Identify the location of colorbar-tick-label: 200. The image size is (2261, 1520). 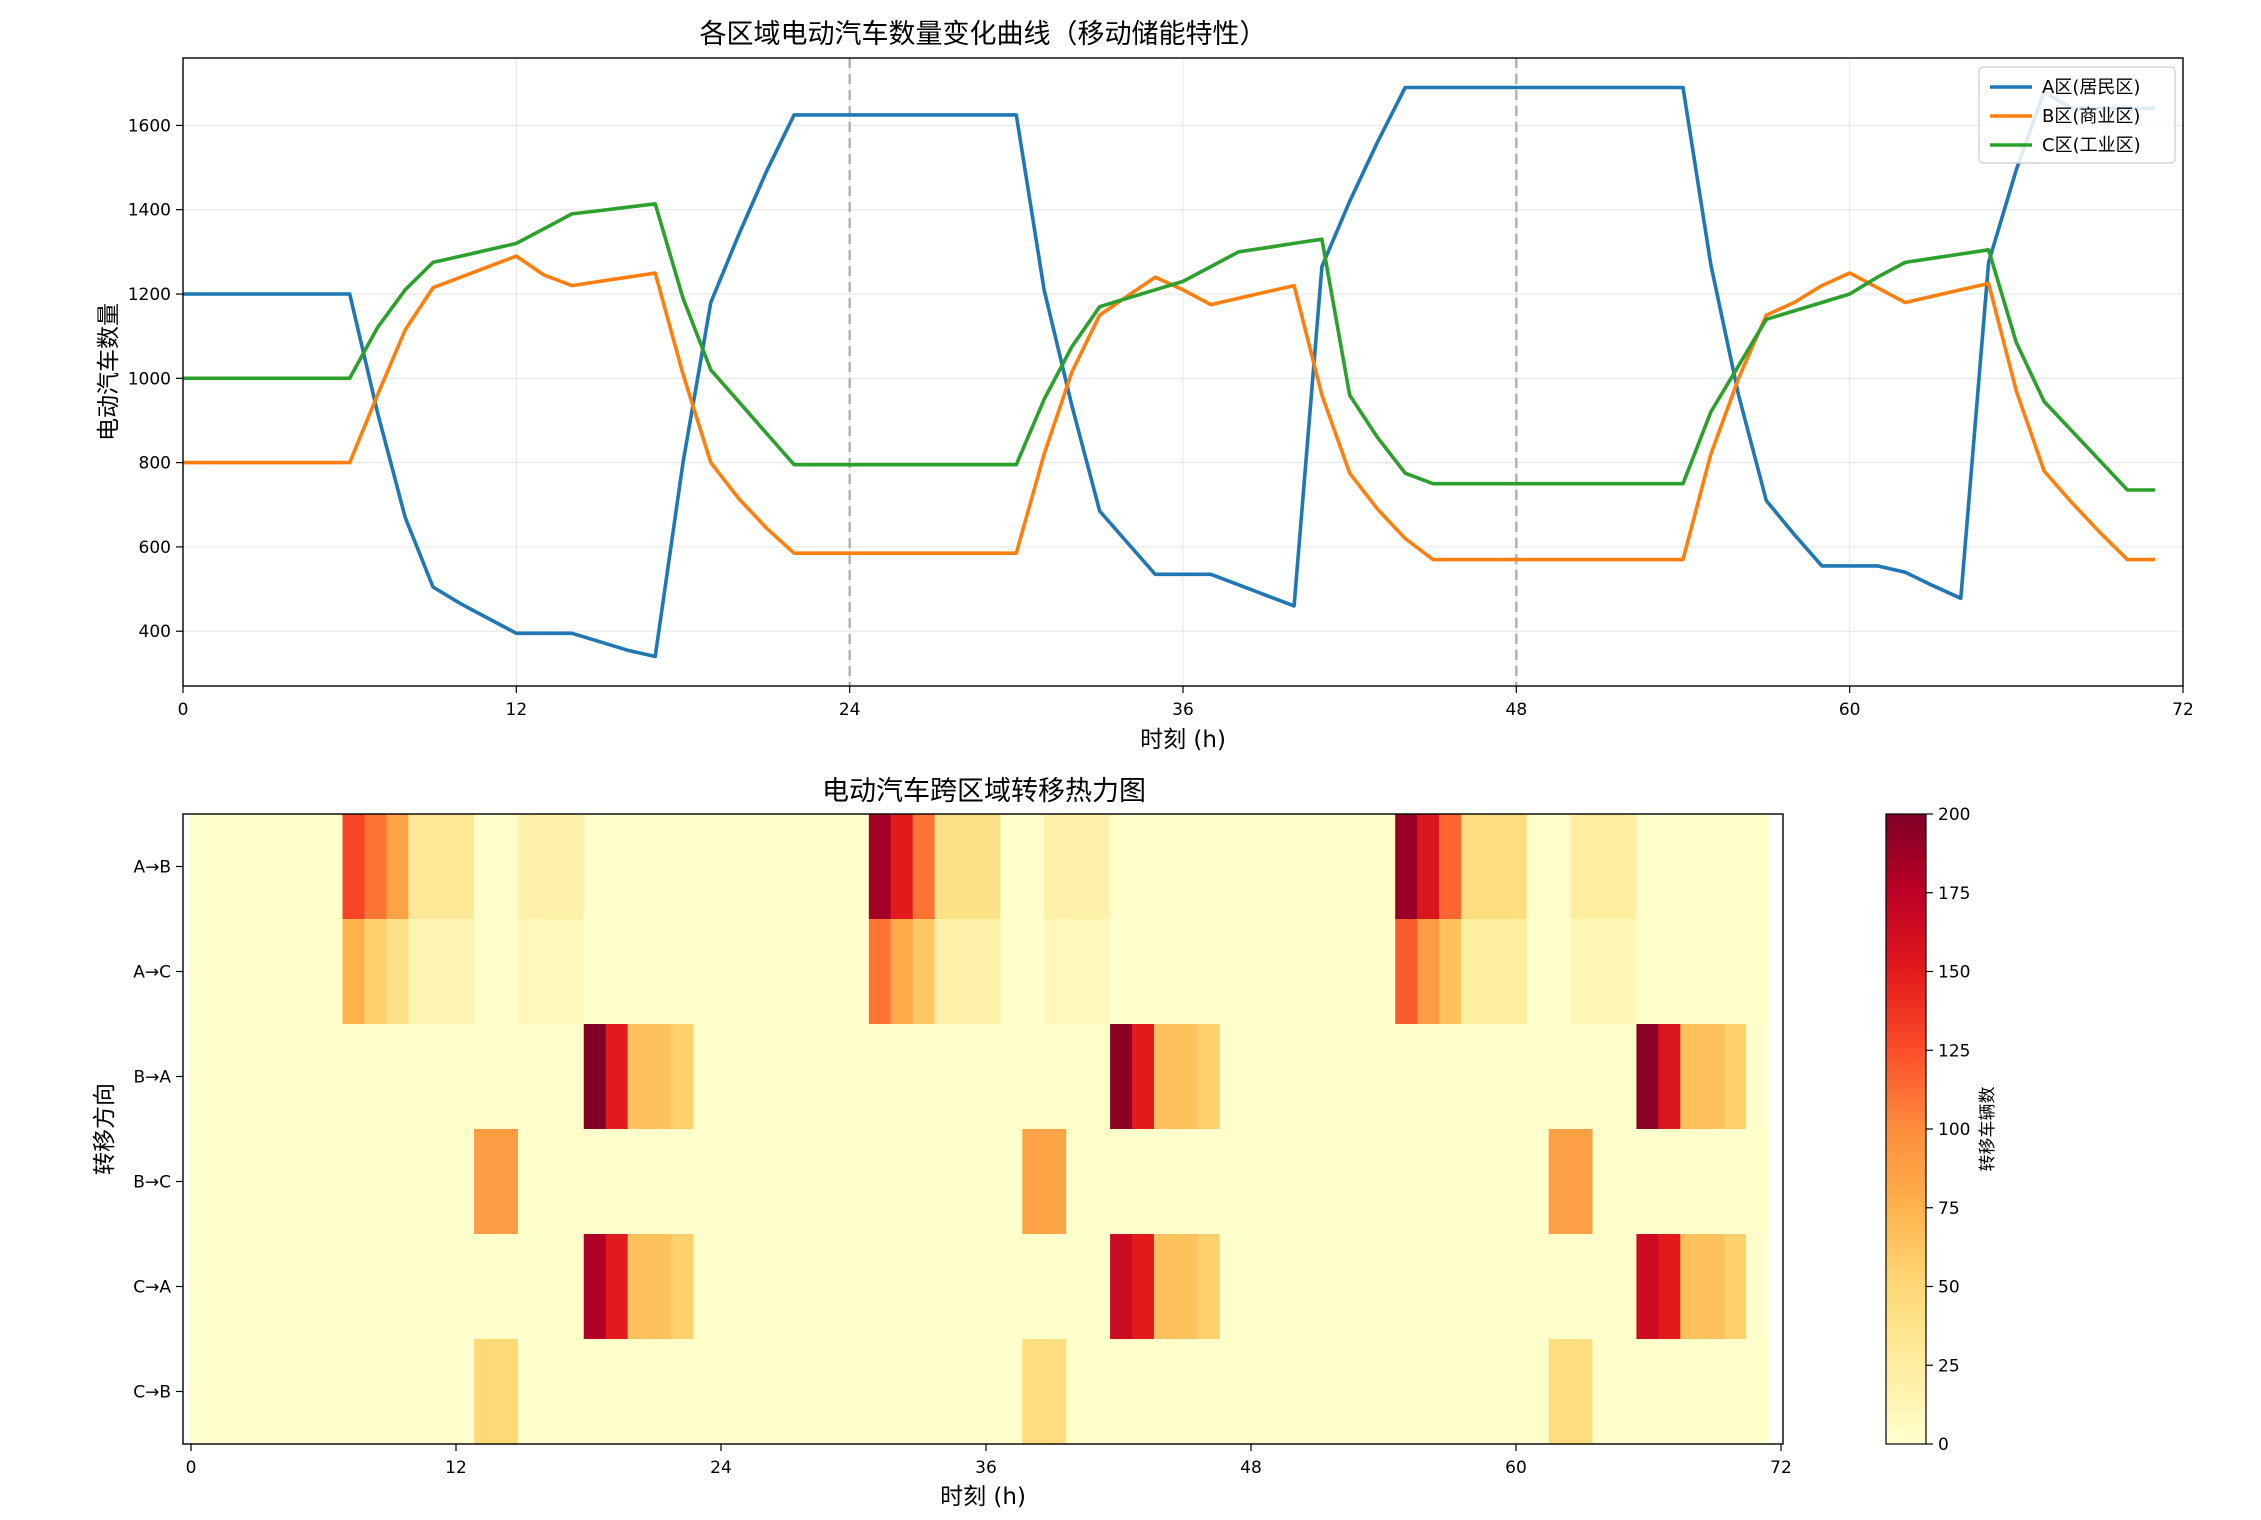
(1954, 815).